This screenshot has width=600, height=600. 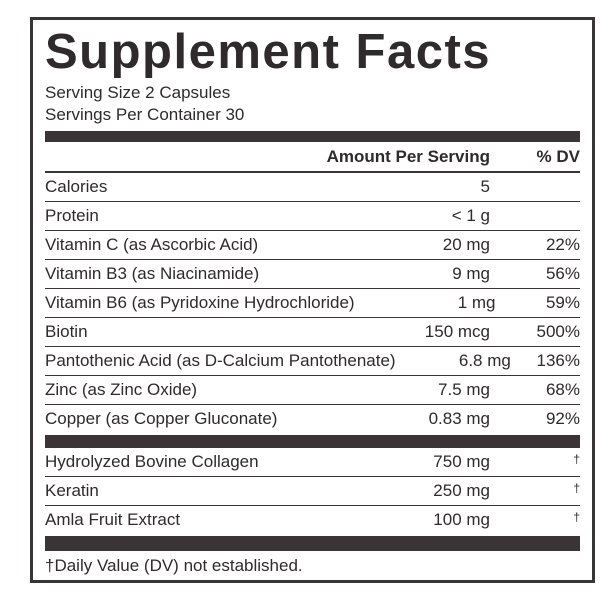 I want to click on nutrient-name: Calories, so click(x=76, y=186).